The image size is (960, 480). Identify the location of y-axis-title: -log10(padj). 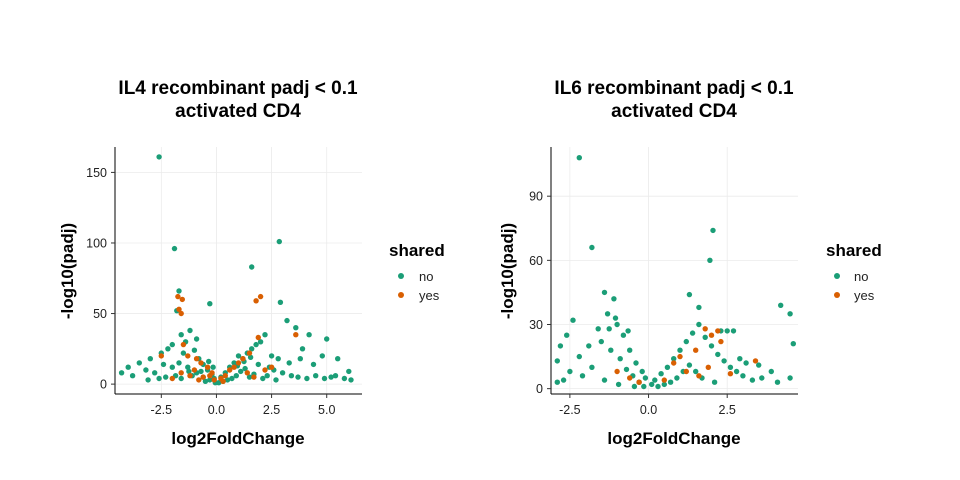
(507, 271).